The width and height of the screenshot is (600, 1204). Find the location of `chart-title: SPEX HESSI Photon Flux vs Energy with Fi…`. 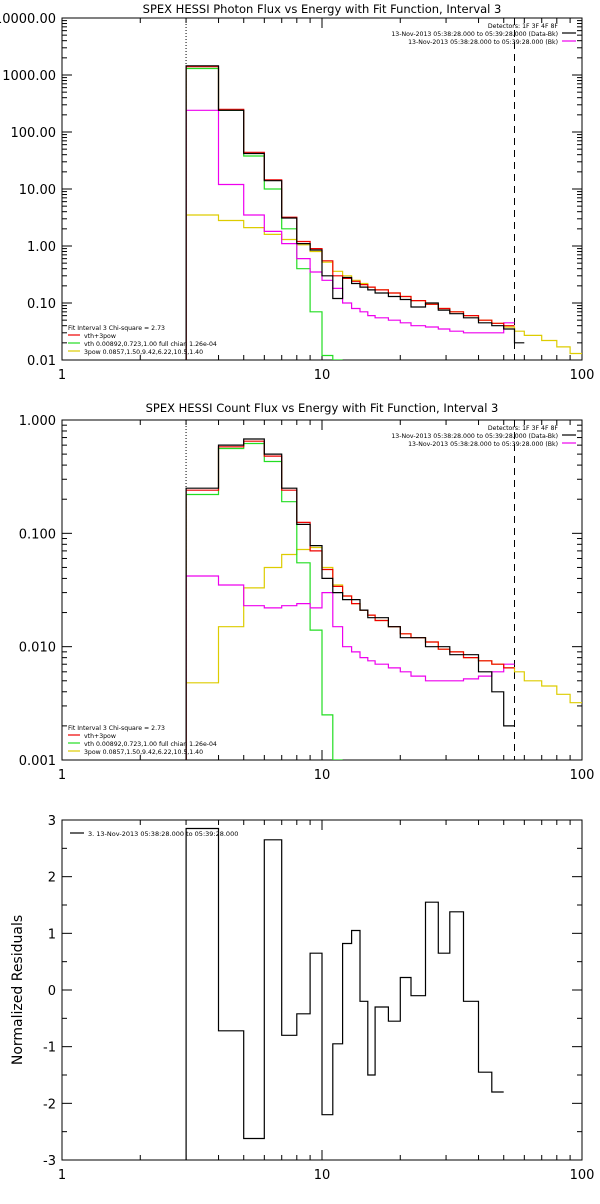

chart-title: SPEX HESSI Photon Flux vs Energy with Fi… is located at coordinates (322, 9).